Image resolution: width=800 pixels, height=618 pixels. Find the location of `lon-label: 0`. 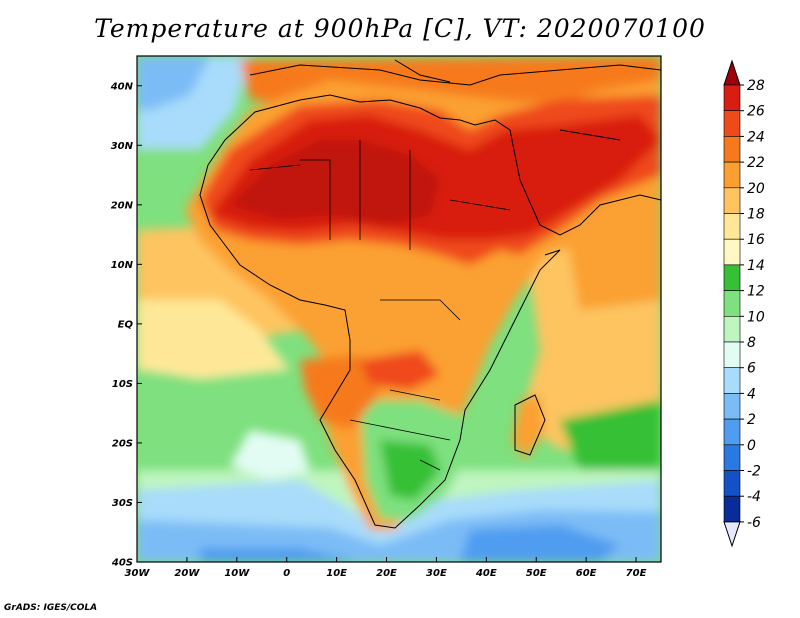

lon-label: 0 is located at coordinates (286, 573).